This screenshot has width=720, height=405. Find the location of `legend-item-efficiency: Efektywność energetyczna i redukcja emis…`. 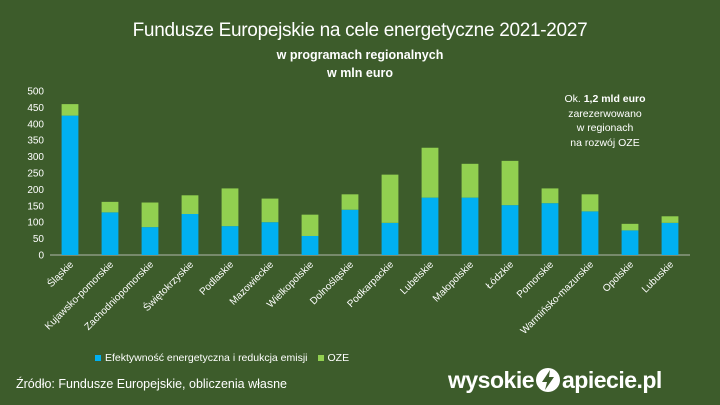

legend-item-efficiency: Efektywność energetyczna i redukcja emis… is located at coordinates (201, 358).